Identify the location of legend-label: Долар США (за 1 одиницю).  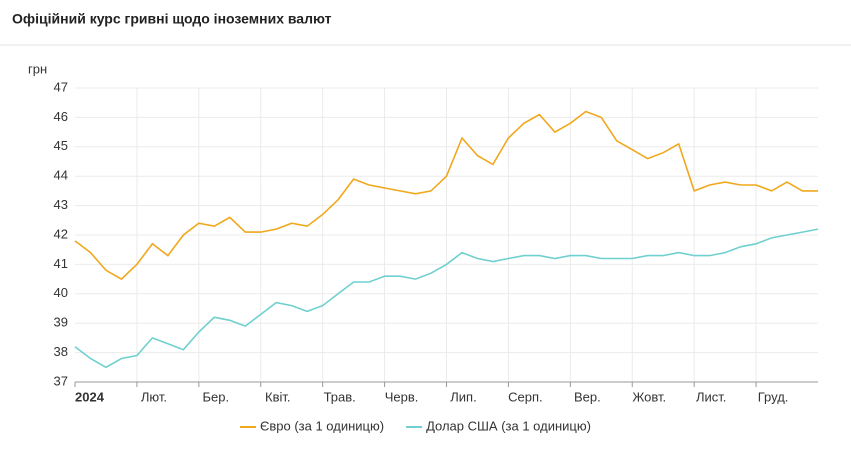
(508, 425).